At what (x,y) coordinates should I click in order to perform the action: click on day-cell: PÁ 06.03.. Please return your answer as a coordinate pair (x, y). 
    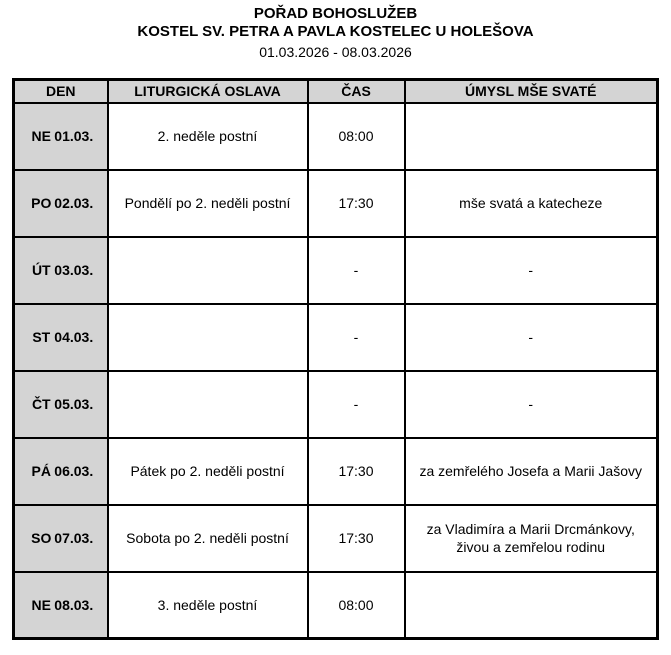
    Looking at the image, I should click on (60, 471).